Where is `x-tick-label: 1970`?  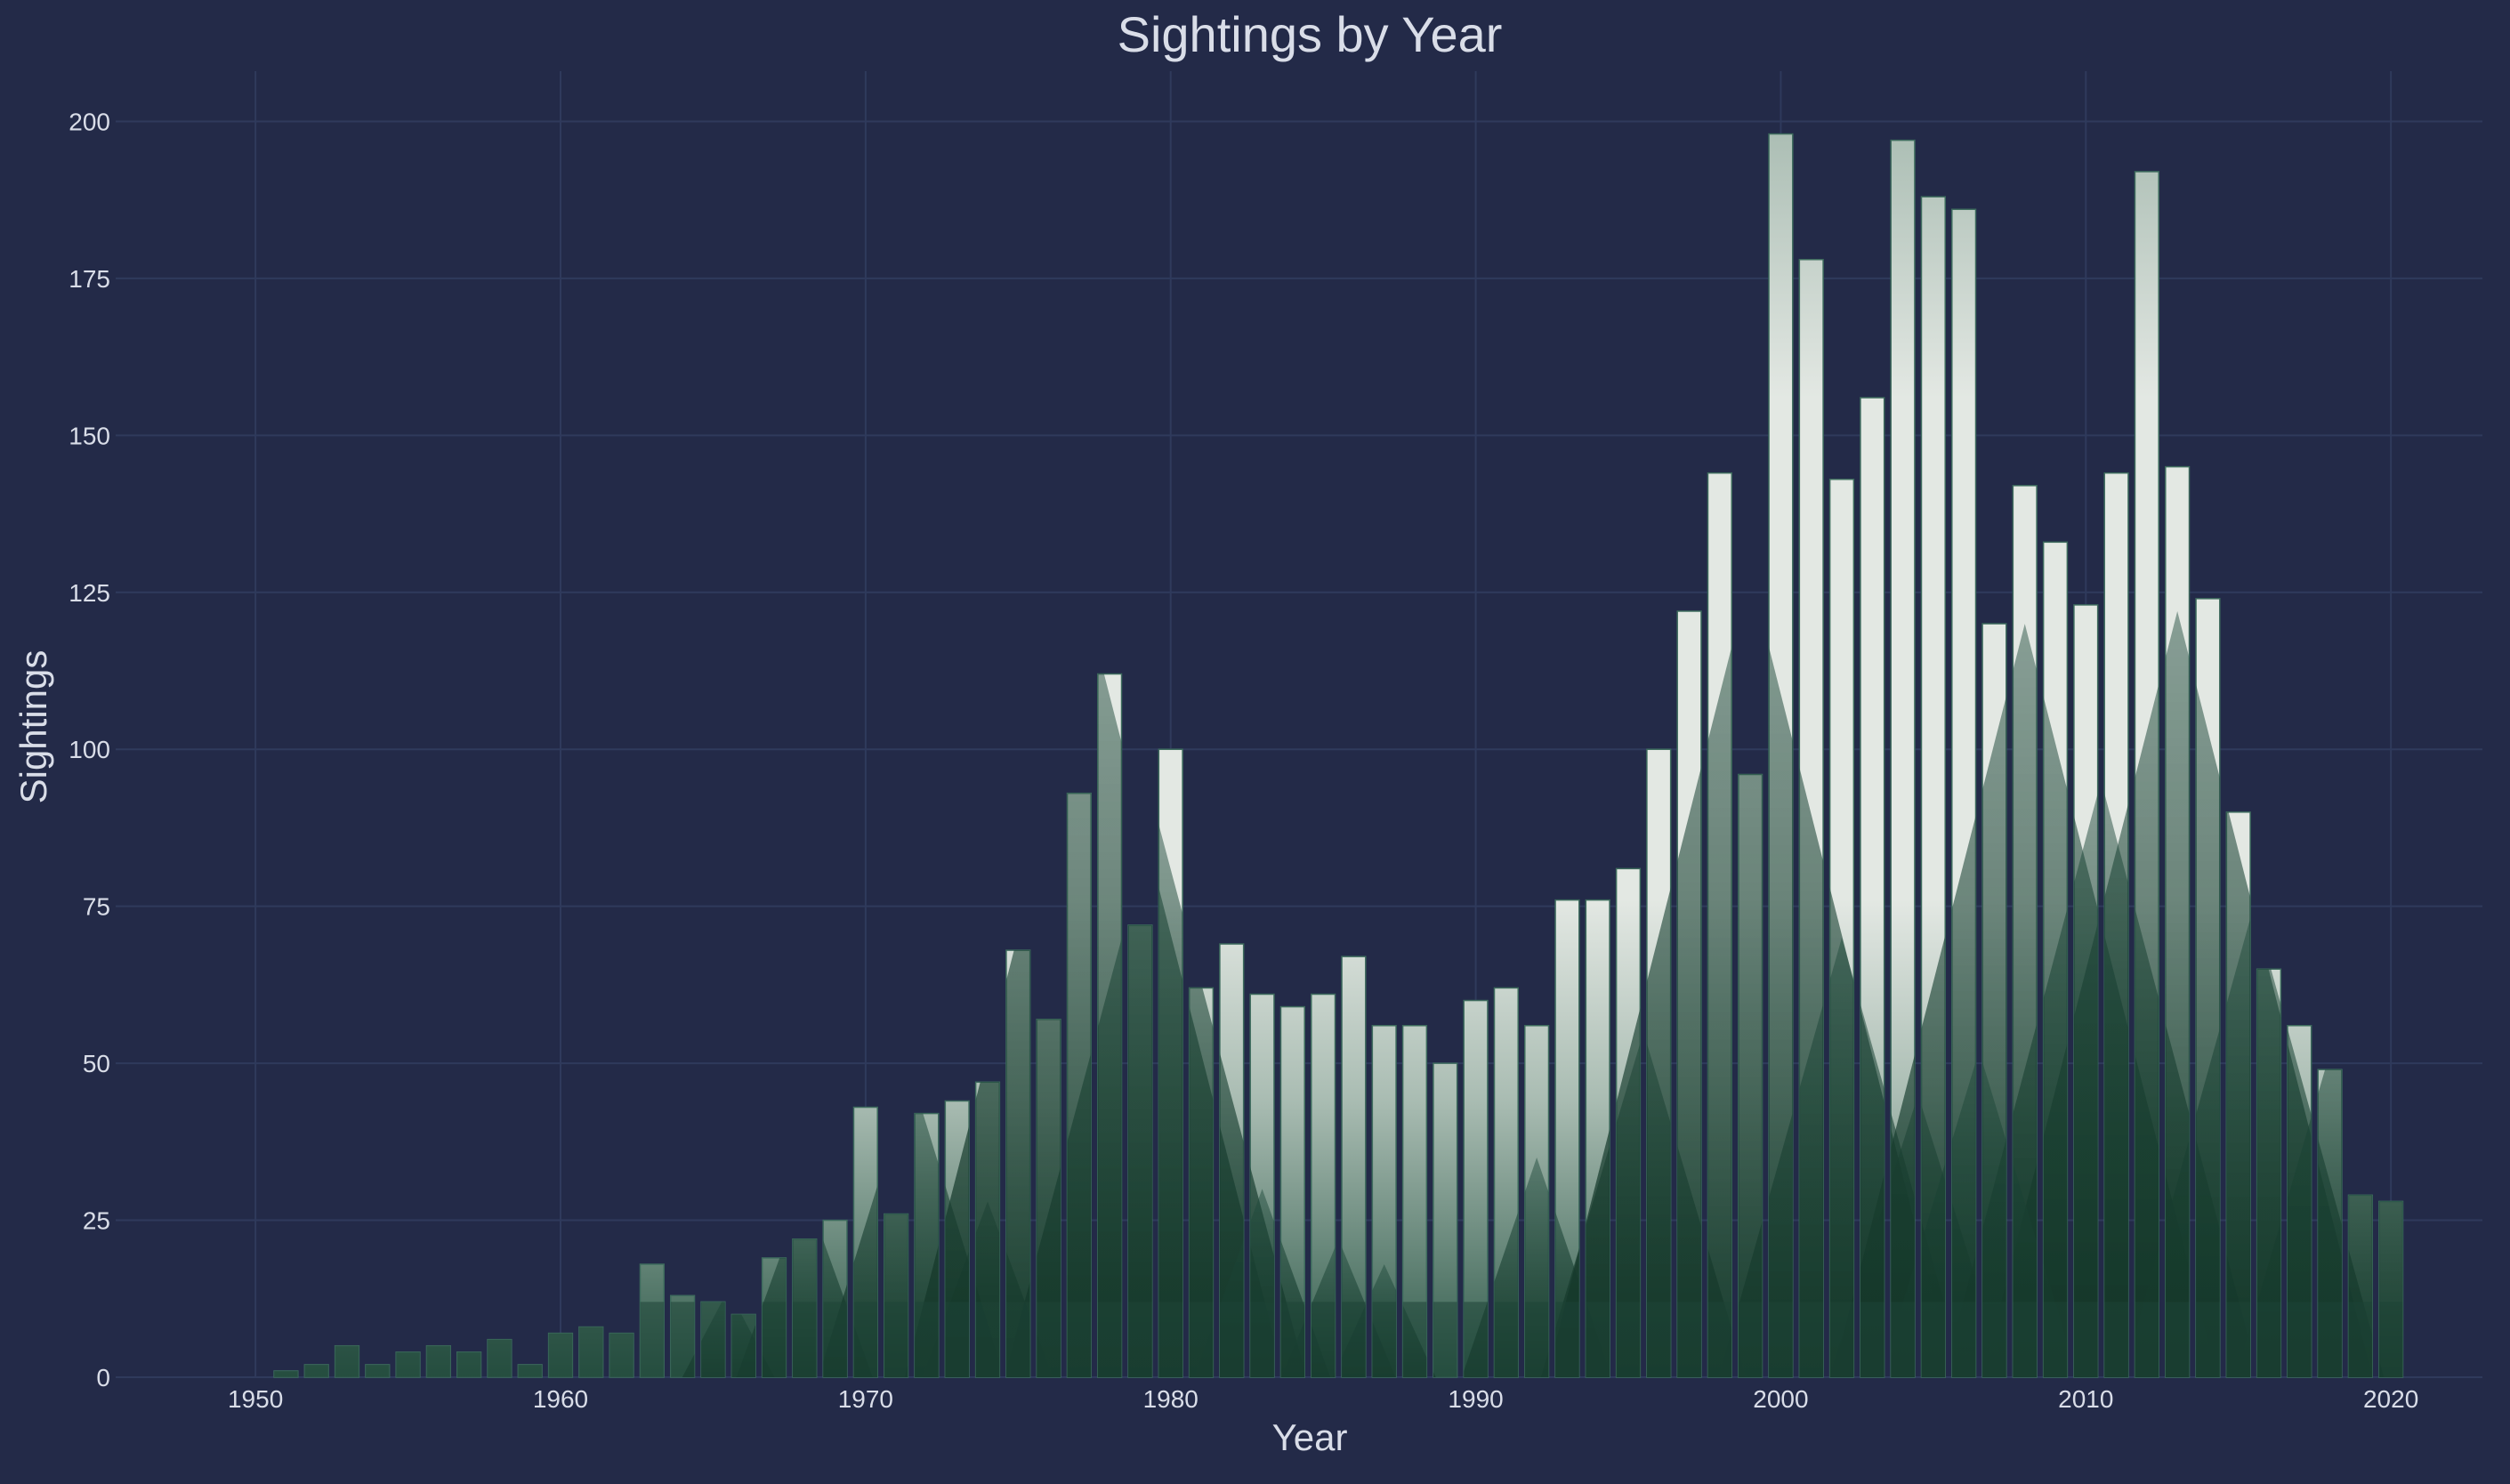 x-tick-label: 1970 is located at coordinates (865, 1399).